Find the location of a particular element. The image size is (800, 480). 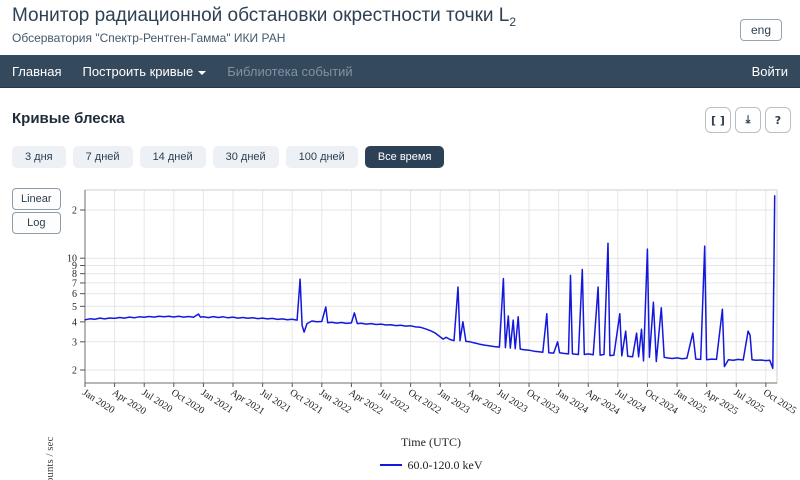

x-tick-label: Jan 2021 is located at coordinates (217, 401).